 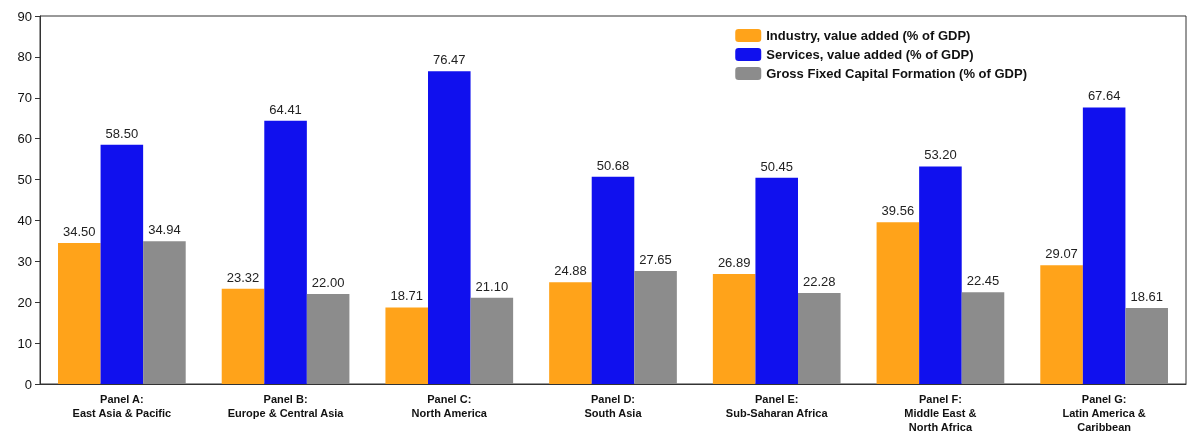 What do you see at coordinates (776, 166) in the screenshot?
I see `data-label: 50.45` at bounding box center [776, 166].